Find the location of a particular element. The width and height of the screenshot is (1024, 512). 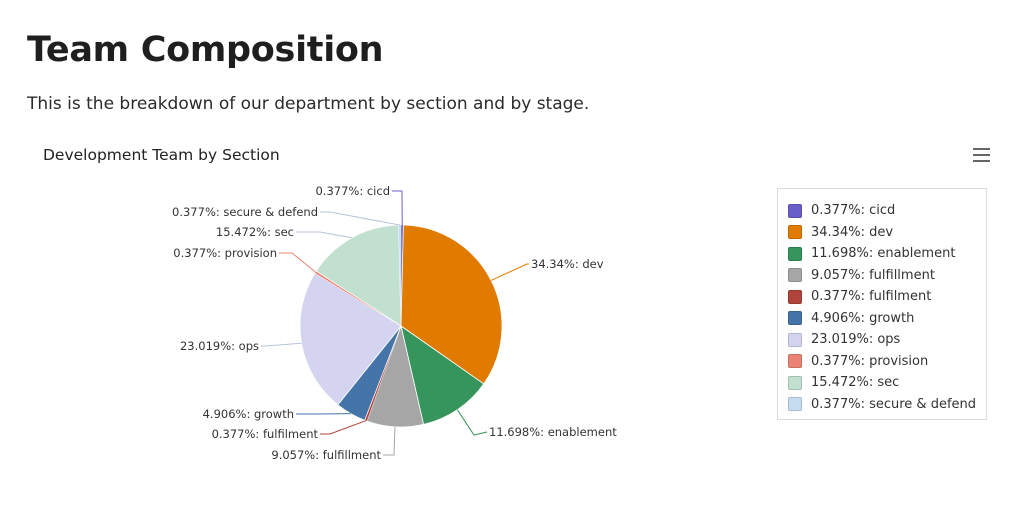

legend-item-enablement: 11.698%: enablement is located at coordinates (887, 254).